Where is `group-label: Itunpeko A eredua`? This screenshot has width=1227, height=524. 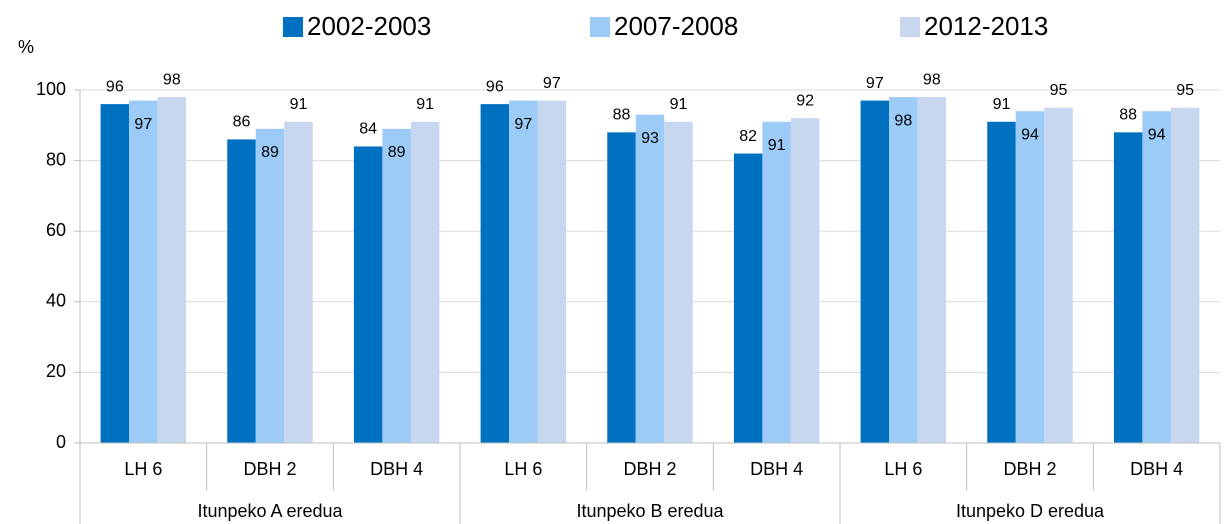 group-label: Itunpeko A eredua is located at coordinates (270, 511).